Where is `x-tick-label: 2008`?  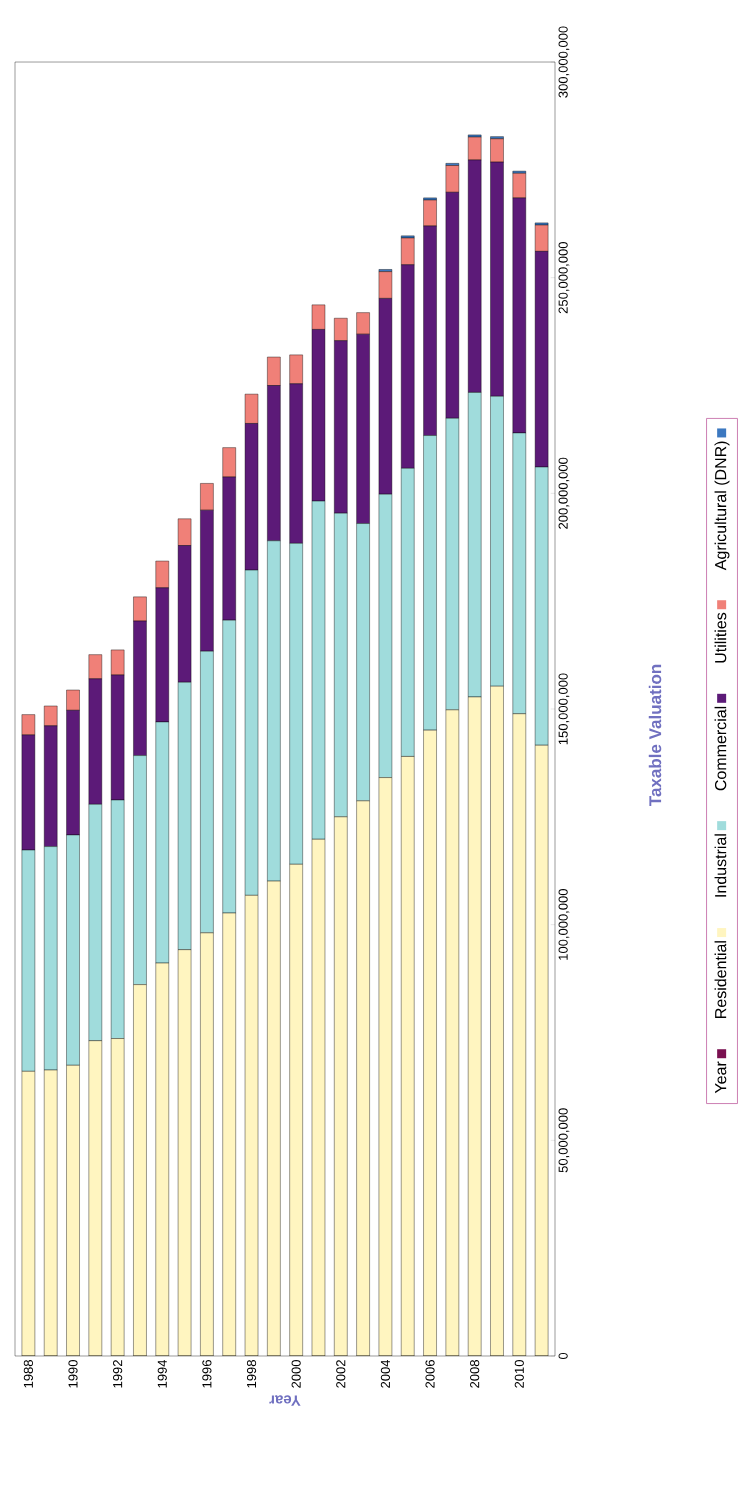
x-tick-label: 2008 is located at coordinates (475, 1374).